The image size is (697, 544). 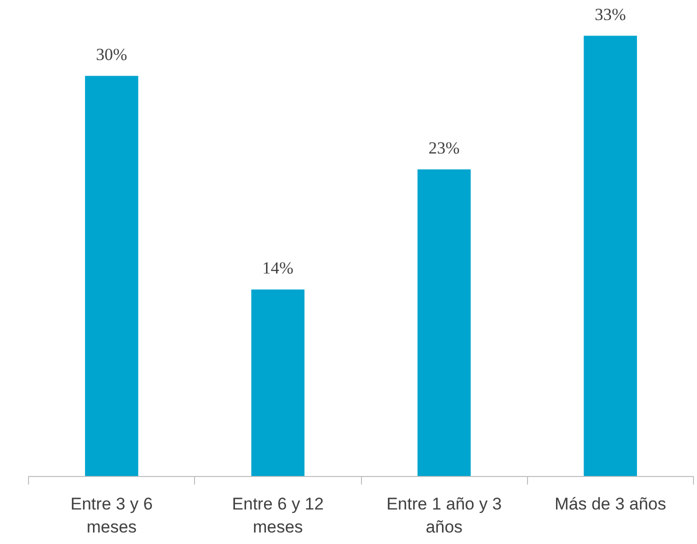 What do you see at coordinates (278, 268) in the screenshot?
I see `data-label: 14%` at bounding box center [278, 268].